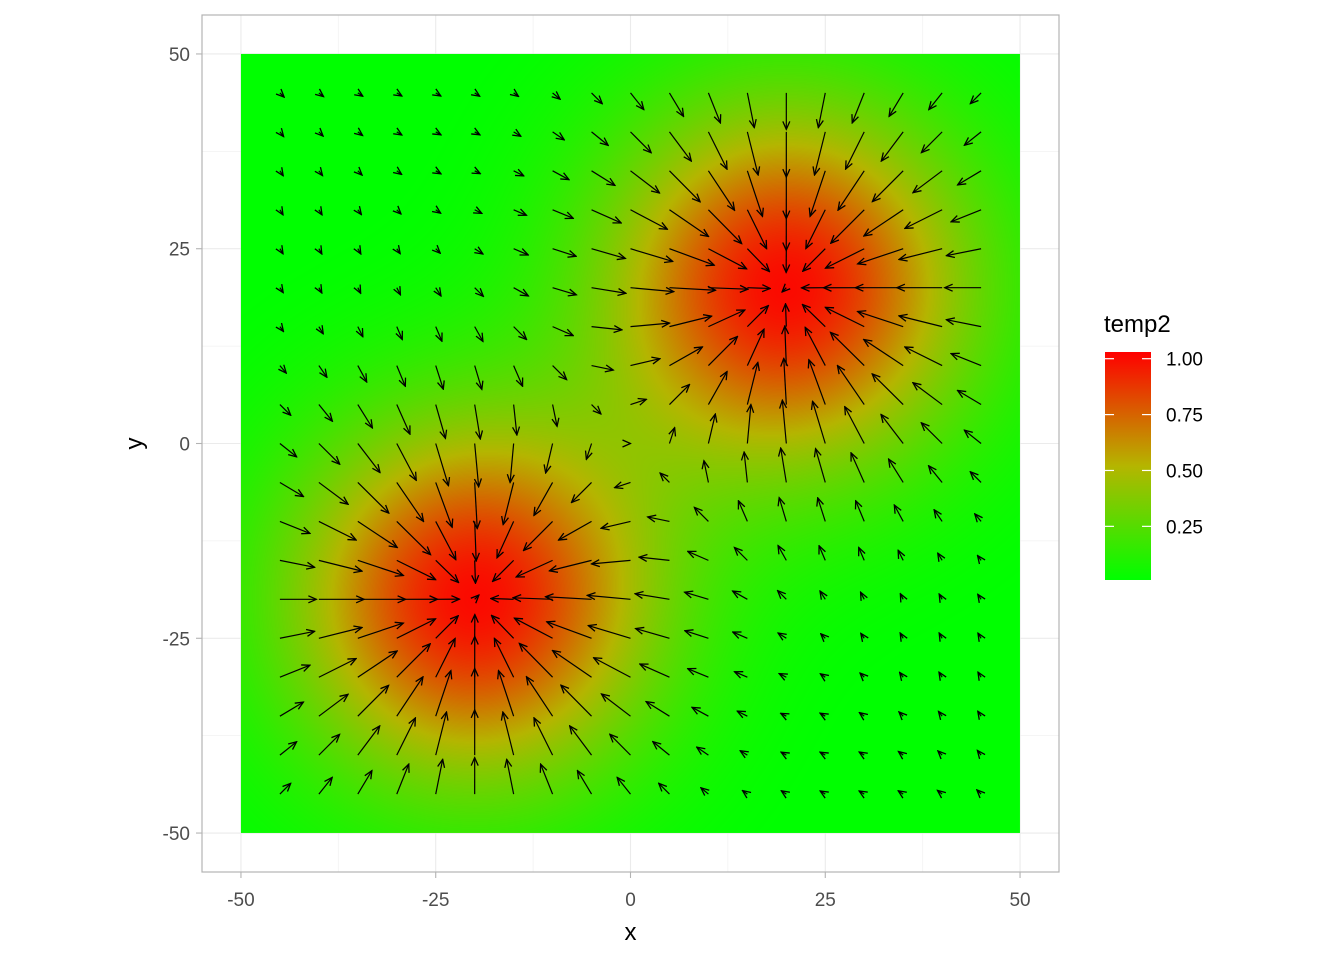  I want to click on y-tick-label: 25, so click(179, 250).